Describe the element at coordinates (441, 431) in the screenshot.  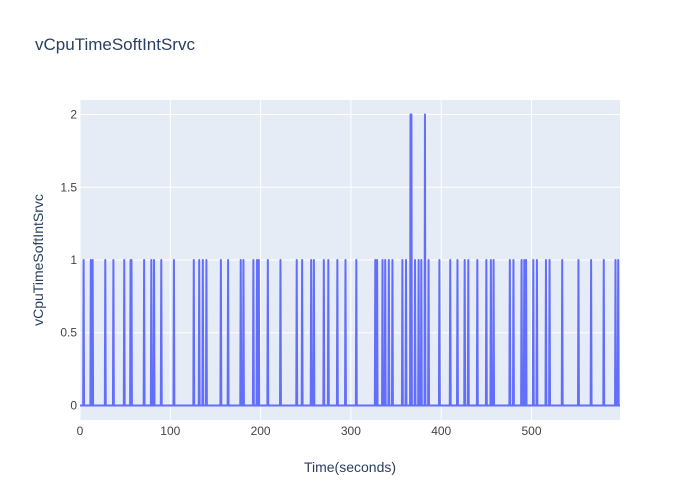
I see `x-tick-label: 400` at that location.